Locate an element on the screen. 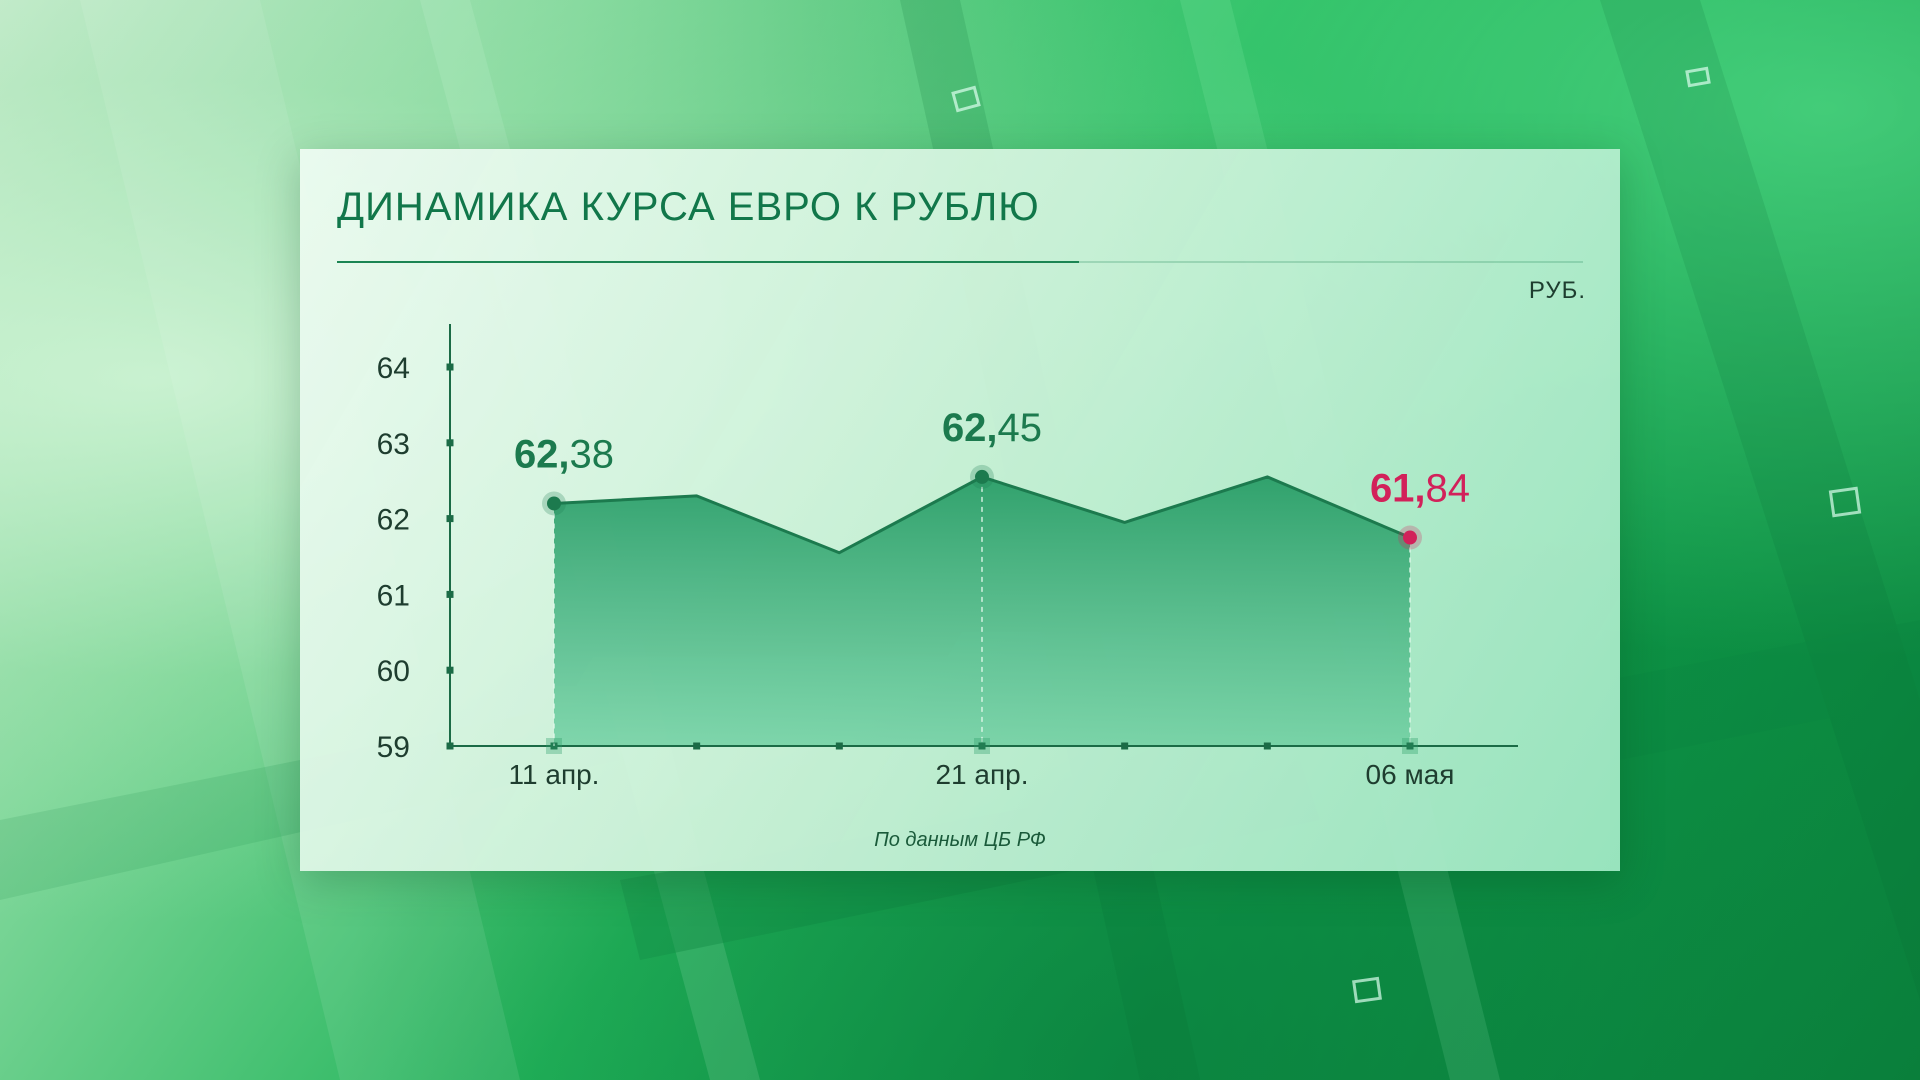  title-underline is located at coordinates (708, 262).